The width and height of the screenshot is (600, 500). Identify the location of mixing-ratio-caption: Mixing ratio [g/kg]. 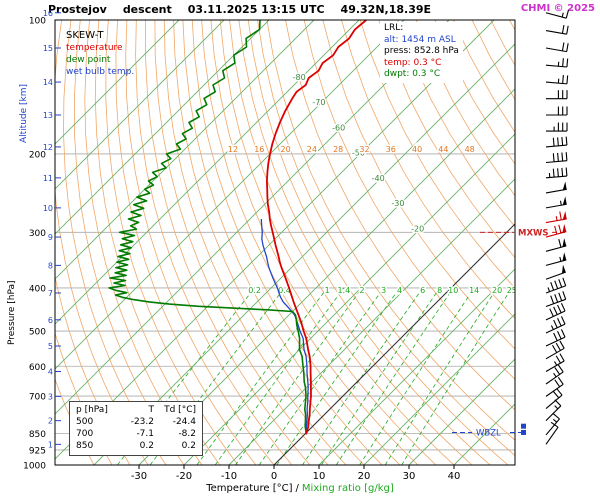
(347, 488).